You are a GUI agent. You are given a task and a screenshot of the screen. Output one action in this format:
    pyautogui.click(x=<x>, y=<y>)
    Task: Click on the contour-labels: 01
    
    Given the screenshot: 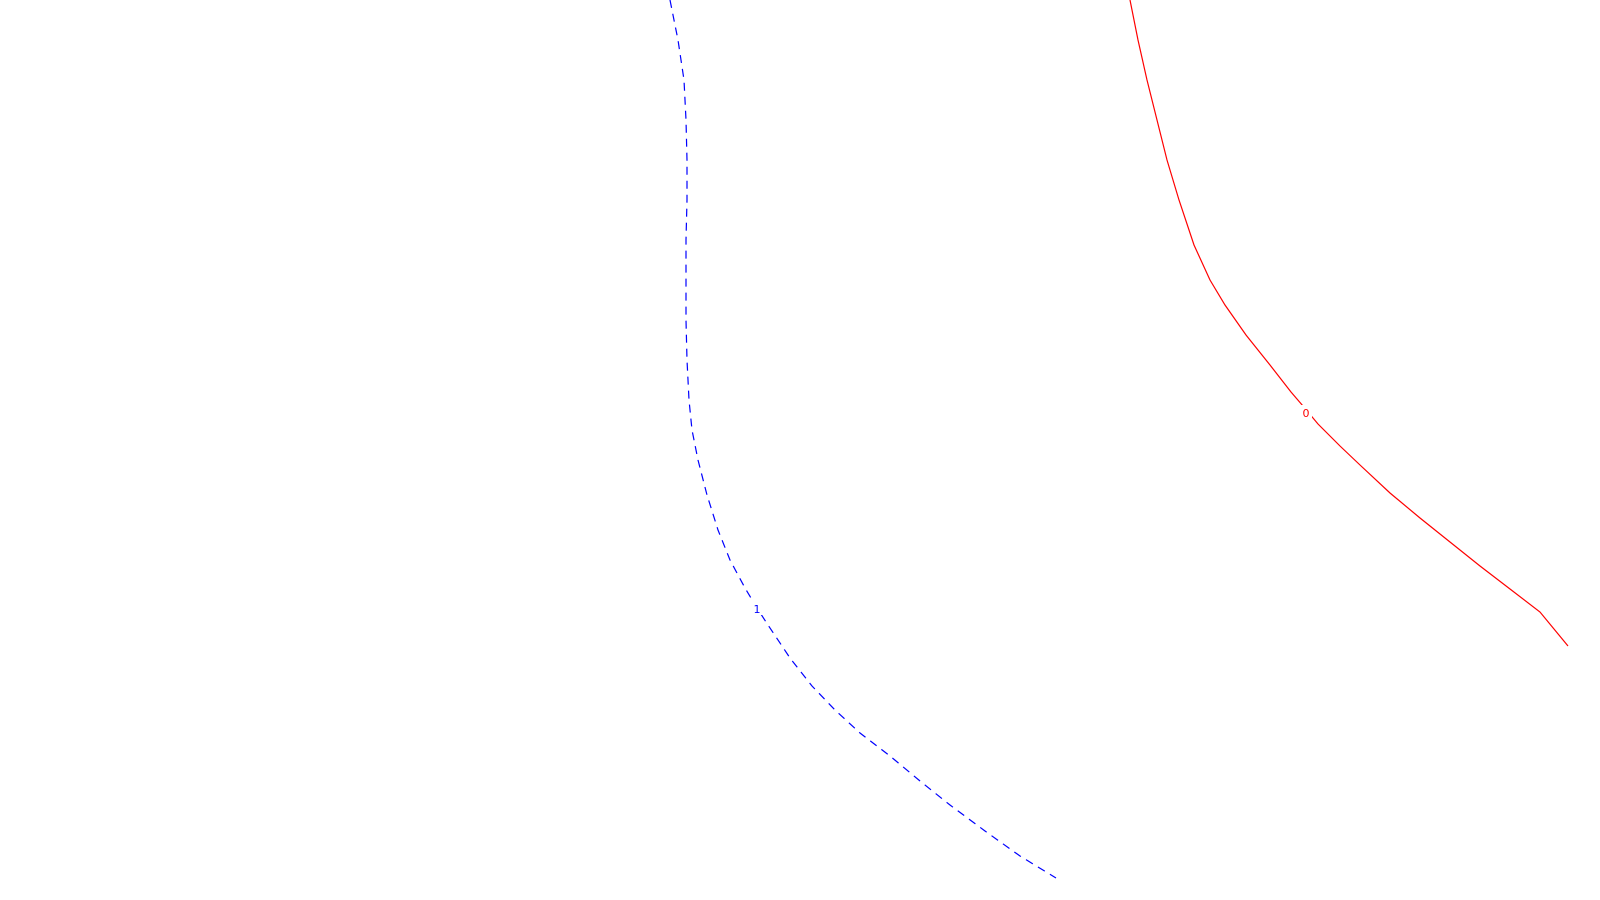 What is the action you would take?
    pyautogui.click(x=1031, y=510)
    